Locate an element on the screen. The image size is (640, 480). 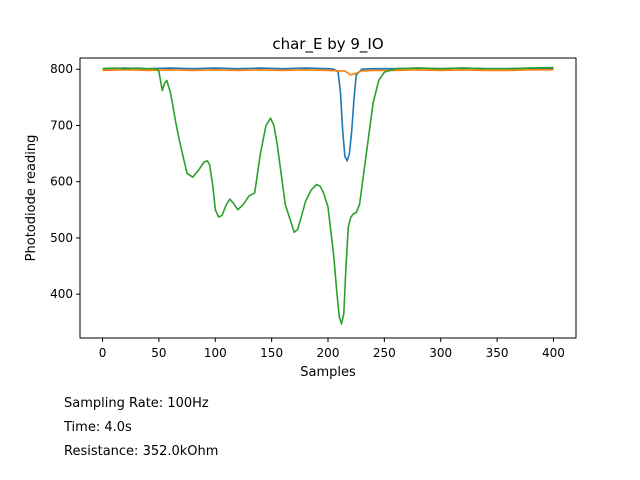
x-tick-label: 100 is located at coordinates (215, 353).